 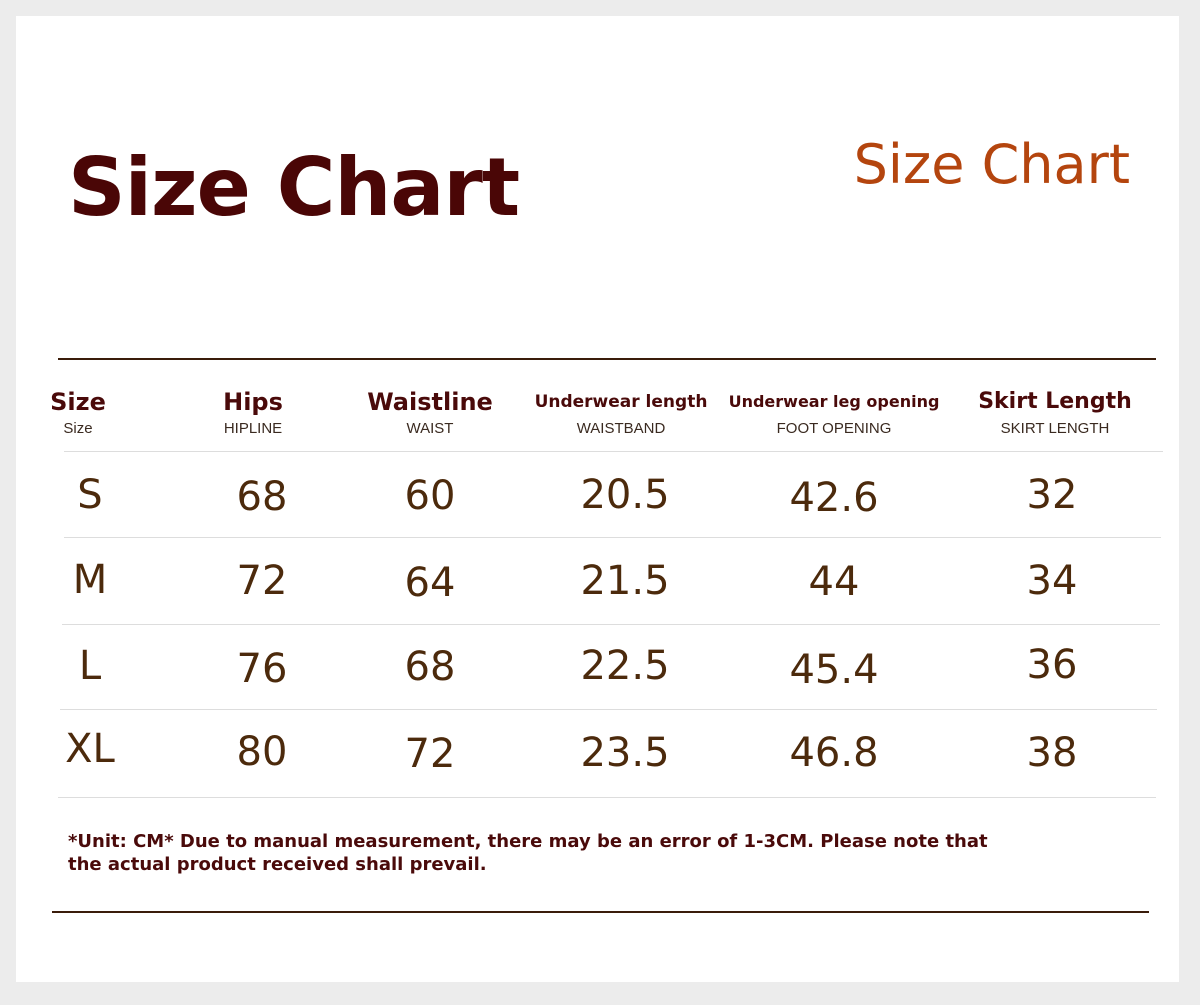 What do you see at coordinates (430, 496) in the screenshot?
I see `waist-cell: 60` at bounding box center [430, 496].